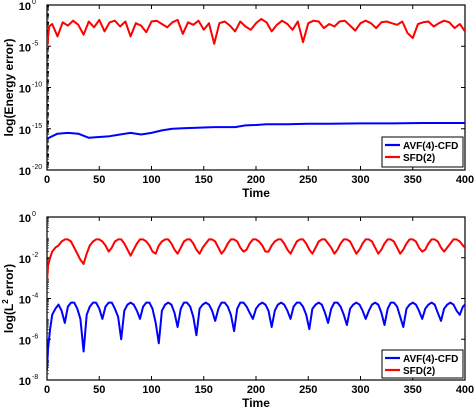  I want to click on y-tick-exponent: -5, so click(35, 43).